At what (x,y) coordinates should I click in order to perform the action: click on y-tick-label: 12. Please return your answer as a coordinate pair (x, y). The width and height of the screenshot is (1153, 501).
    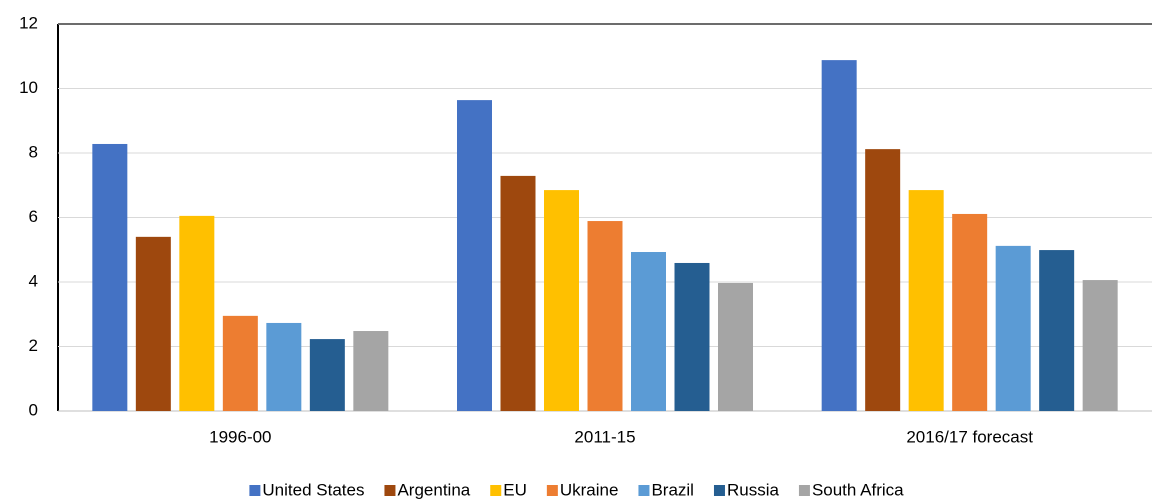
    Looking at the image, I should click on (28, 22).